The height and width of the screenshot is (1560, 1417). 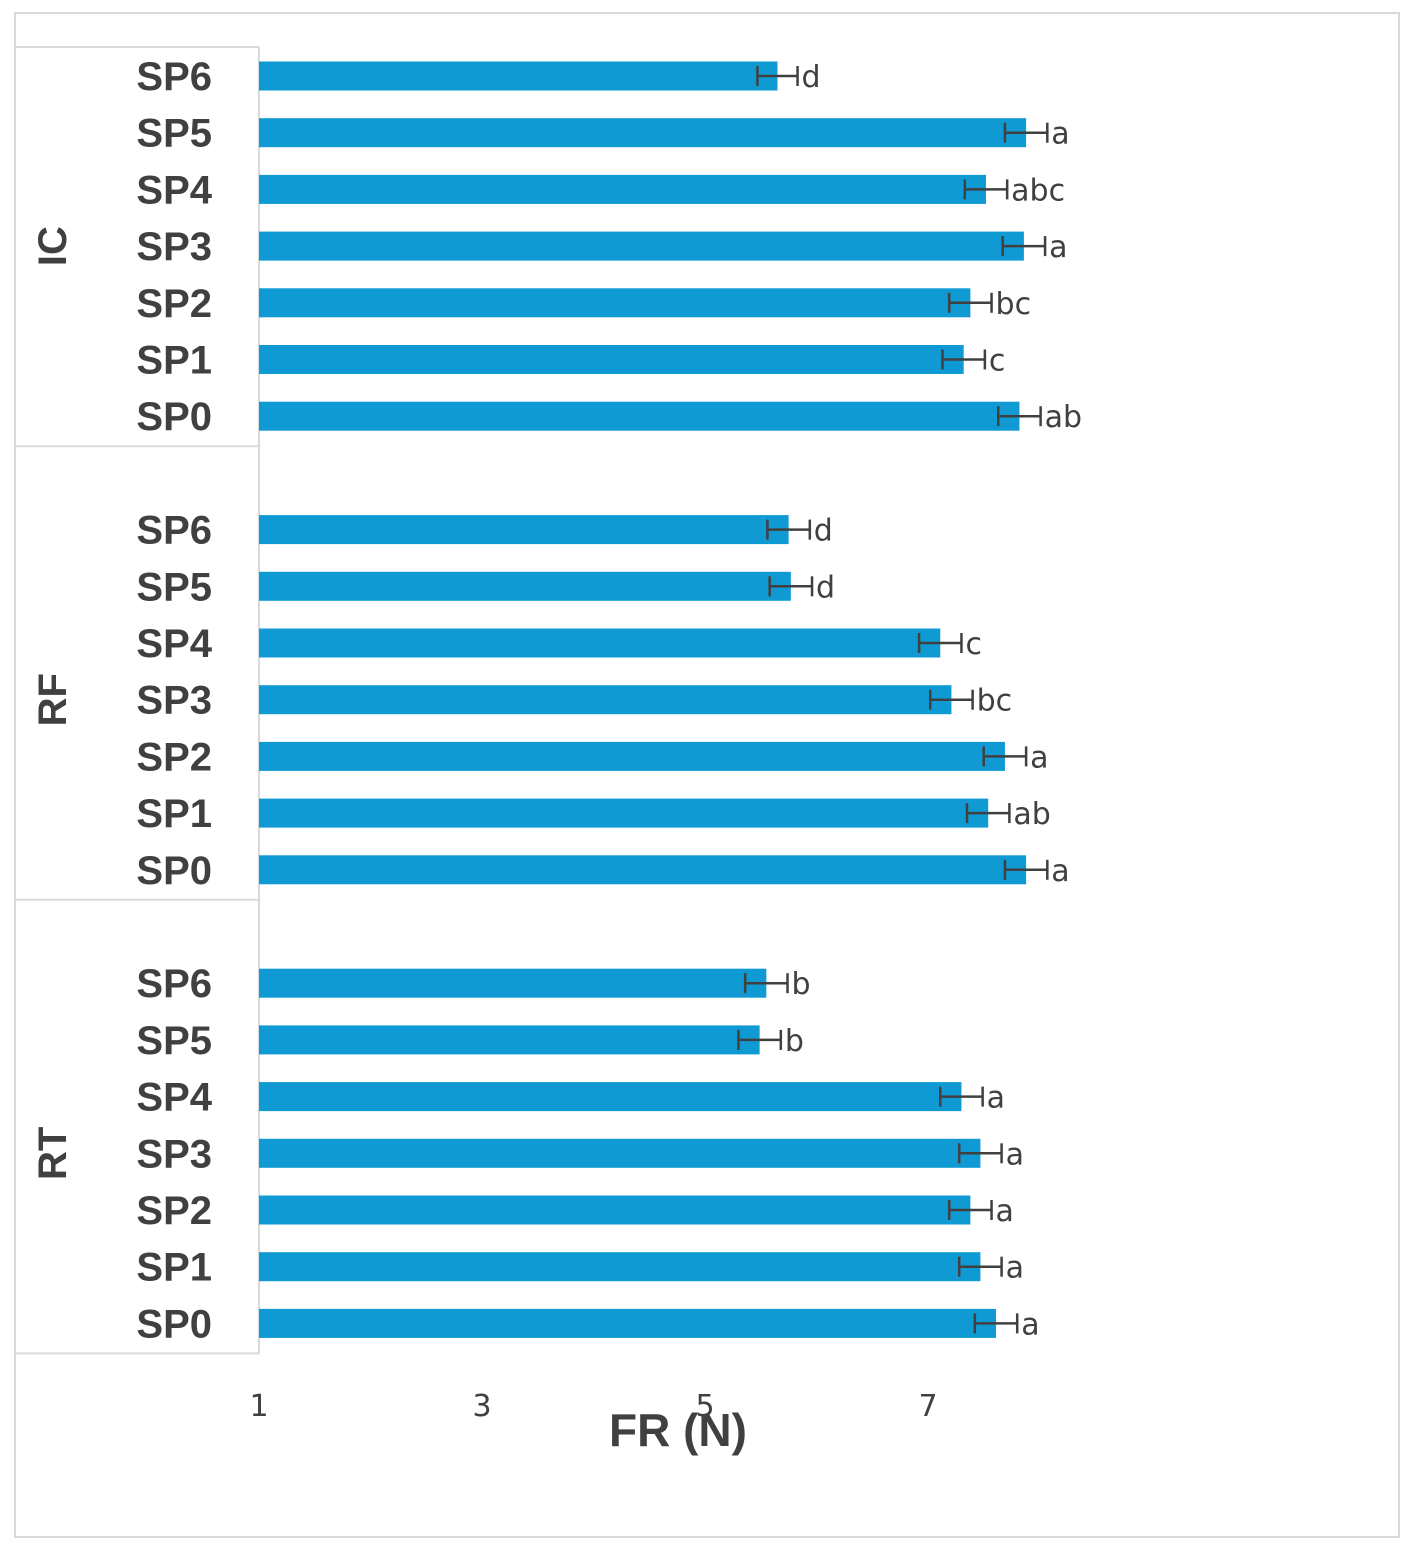 I want to click on bar-rt-sp0, so click(x=628, y=1323).